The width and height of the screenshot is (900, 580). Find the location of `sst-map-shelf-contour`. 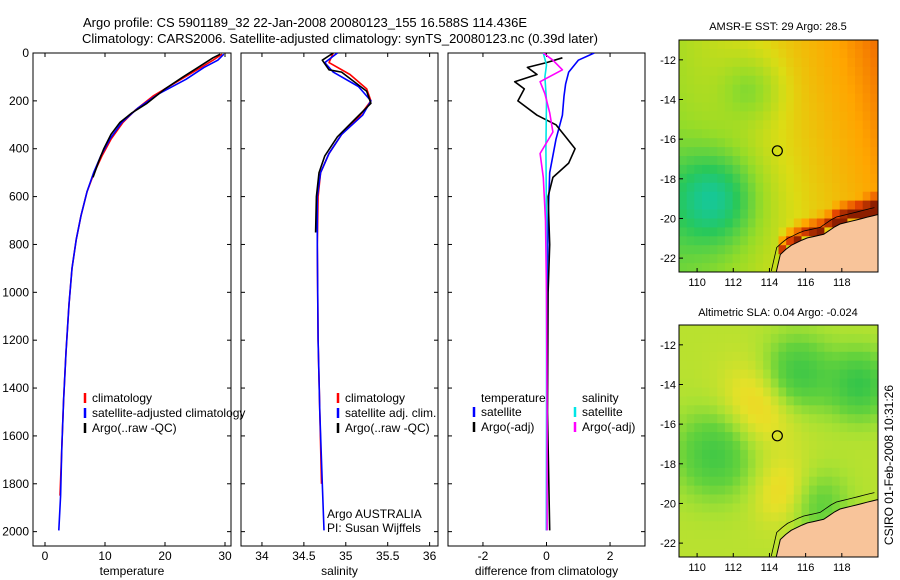

sst-map-shelf-contour is located at coordinates (822, 239).